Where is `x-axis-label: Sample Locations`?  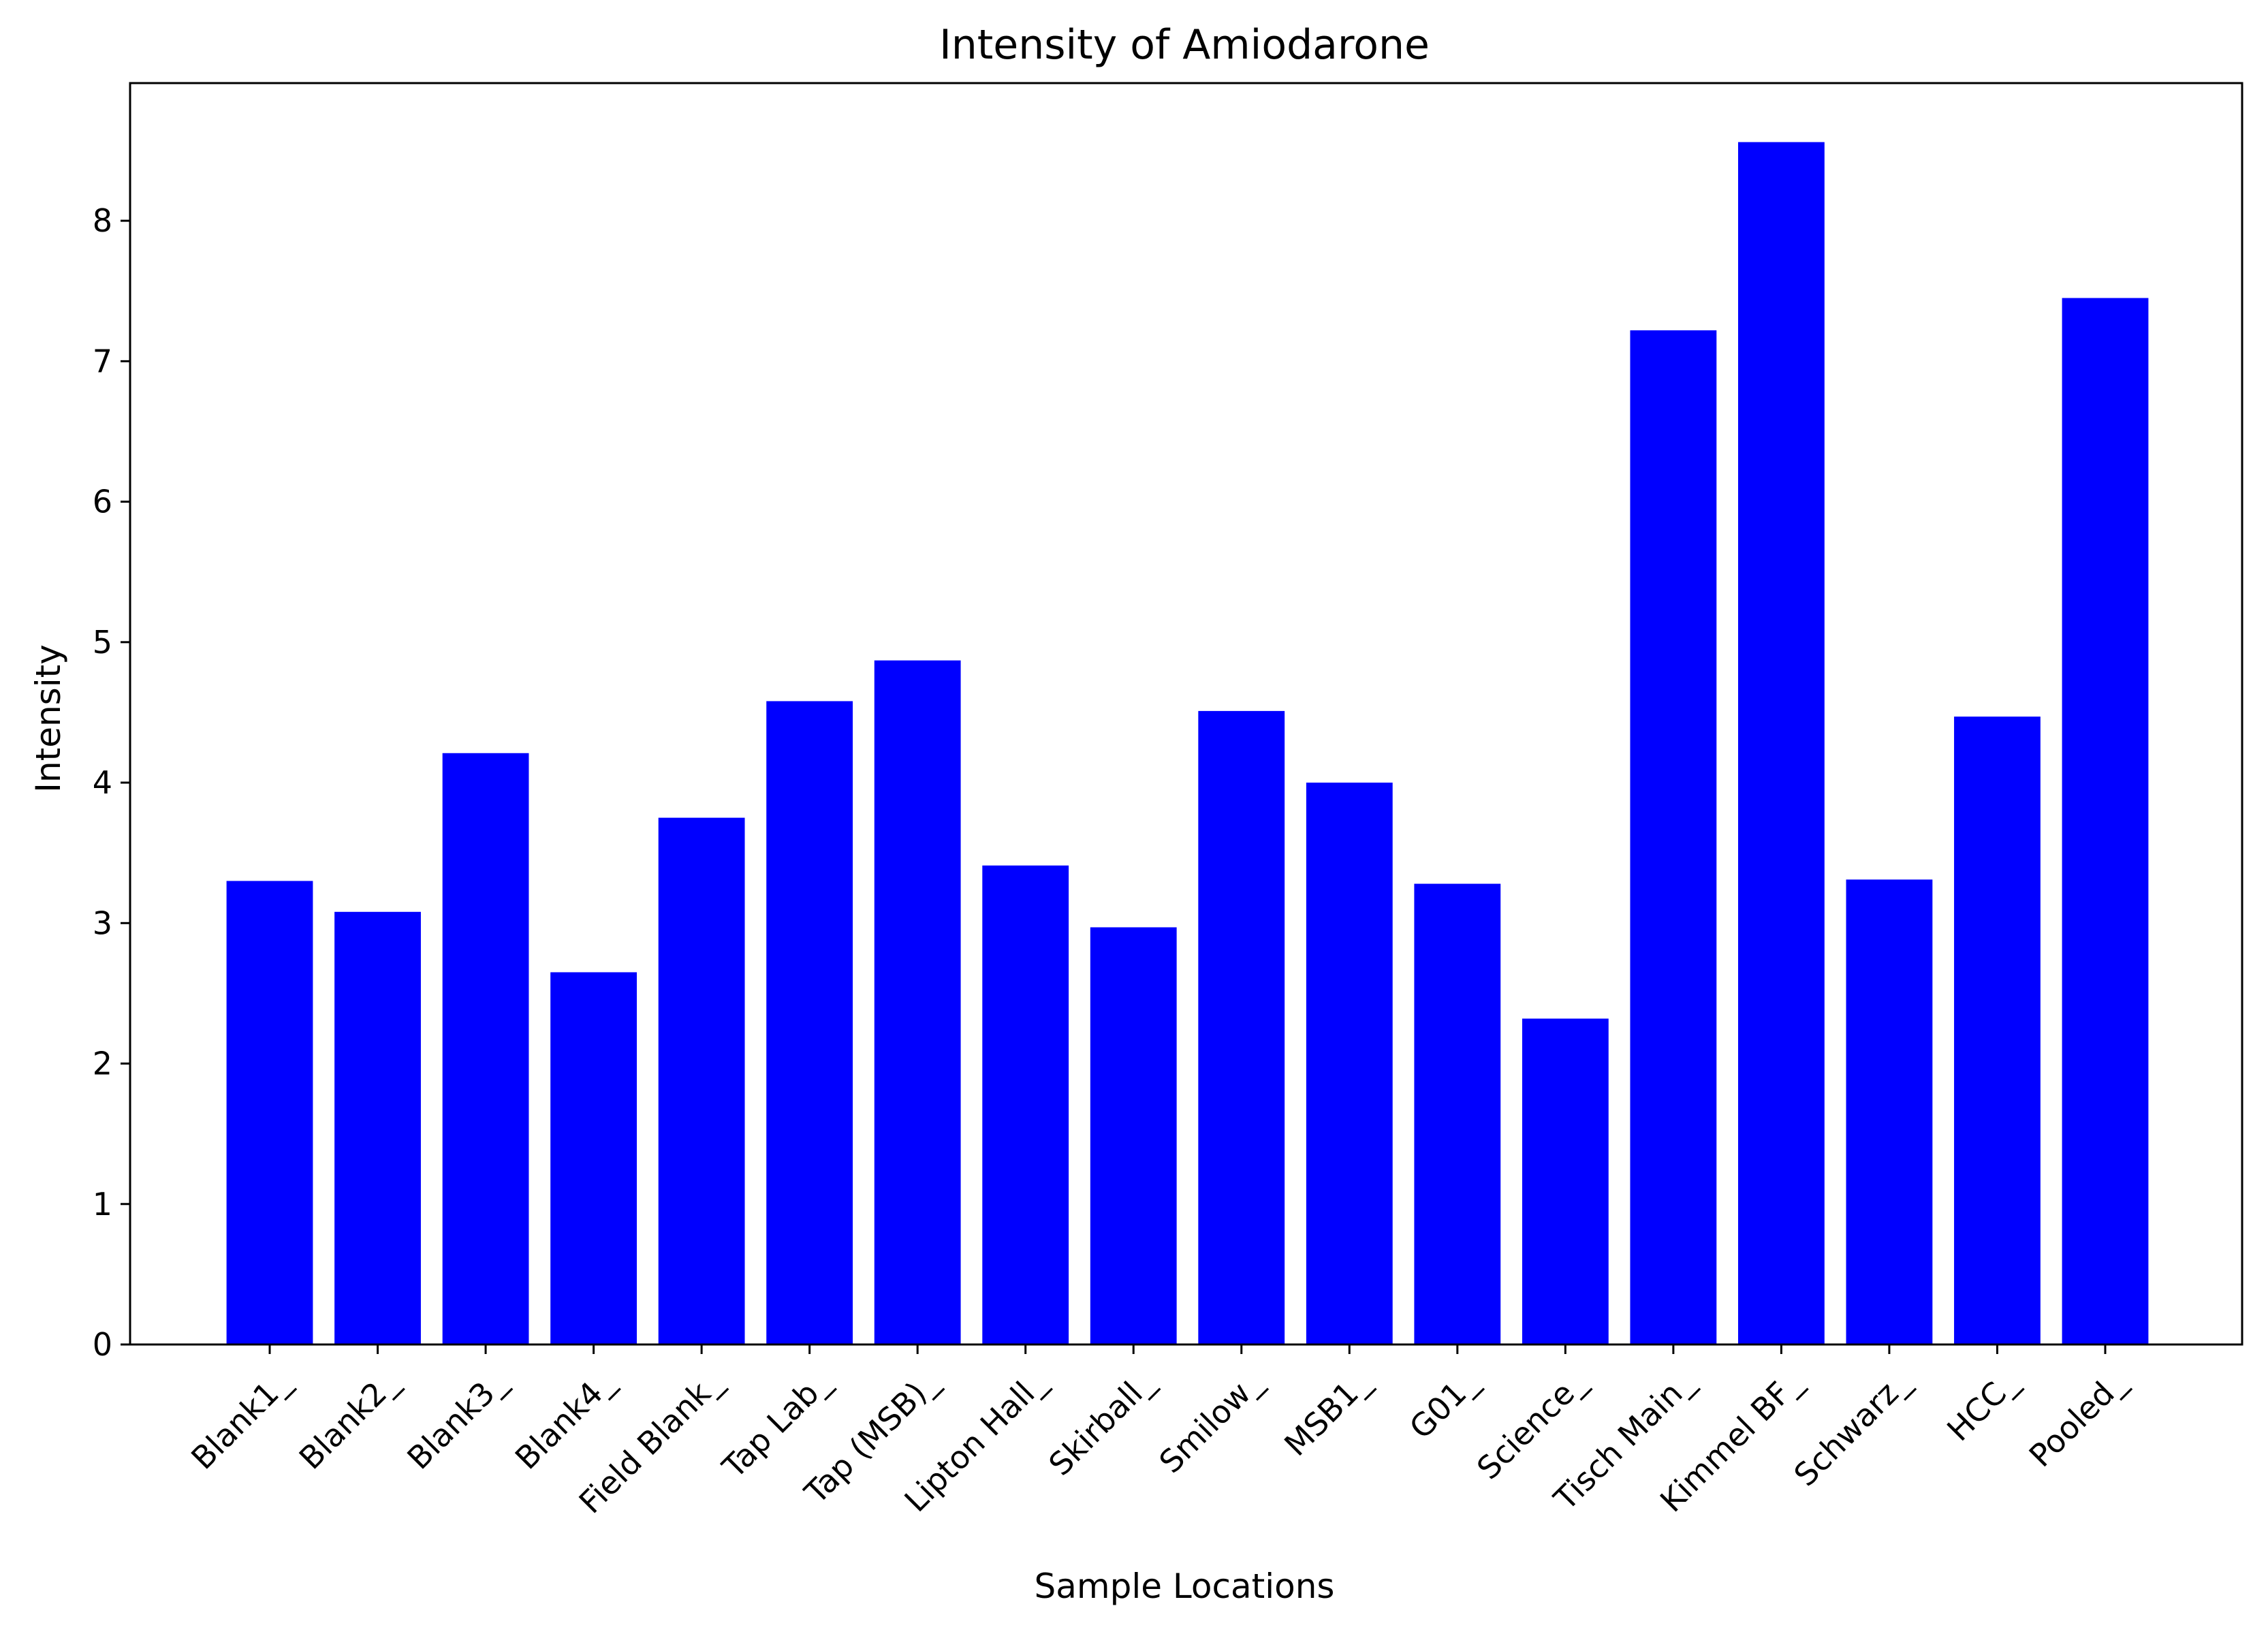
x-axis-label: Sample Locations is located at coordinates (1185, 1586).